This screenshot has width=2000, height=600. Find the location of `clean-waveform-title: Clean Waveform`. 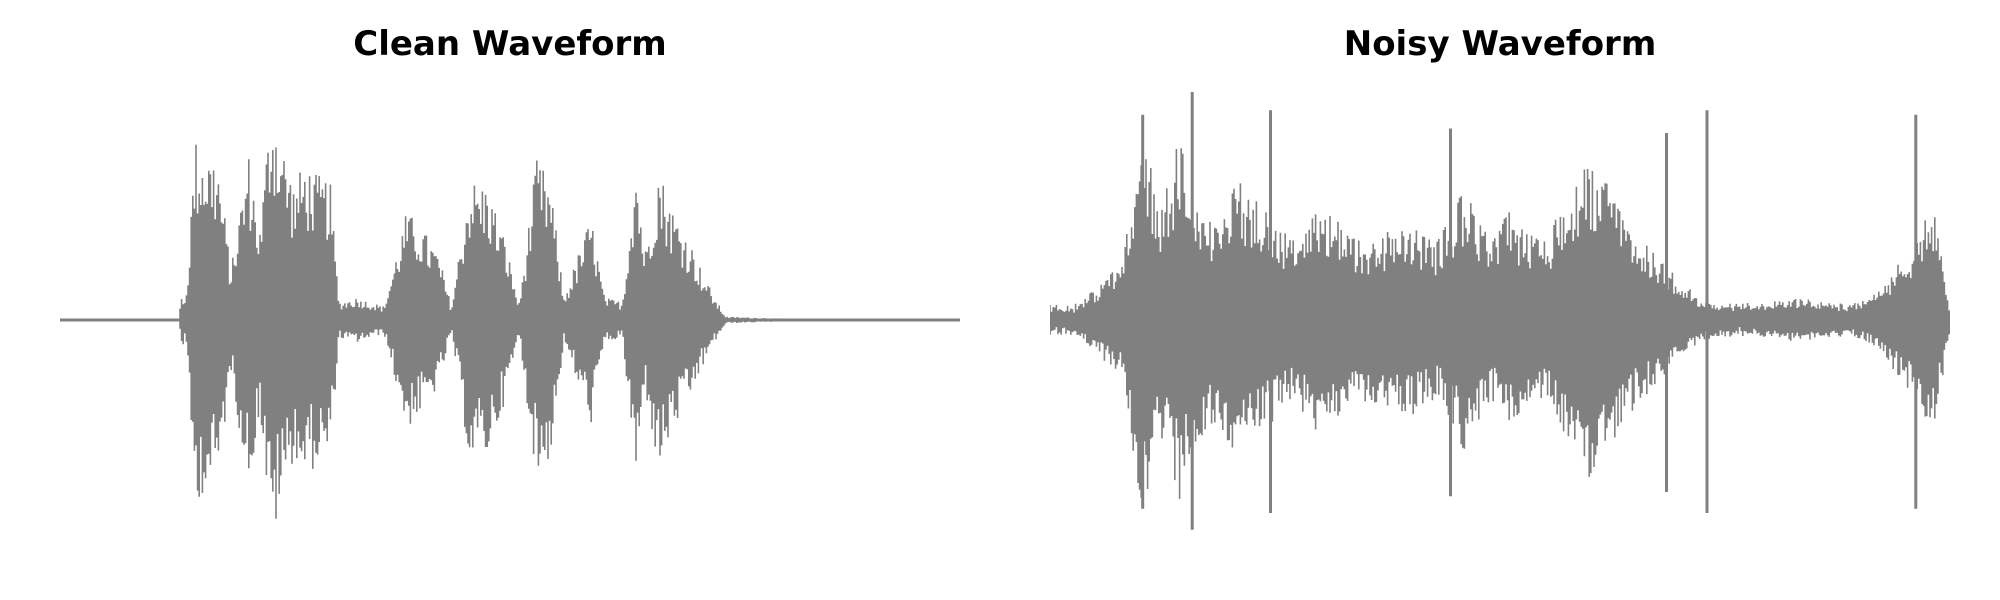

clean-waveform-title: Clean Waveform is located at coordinates (510, 44).